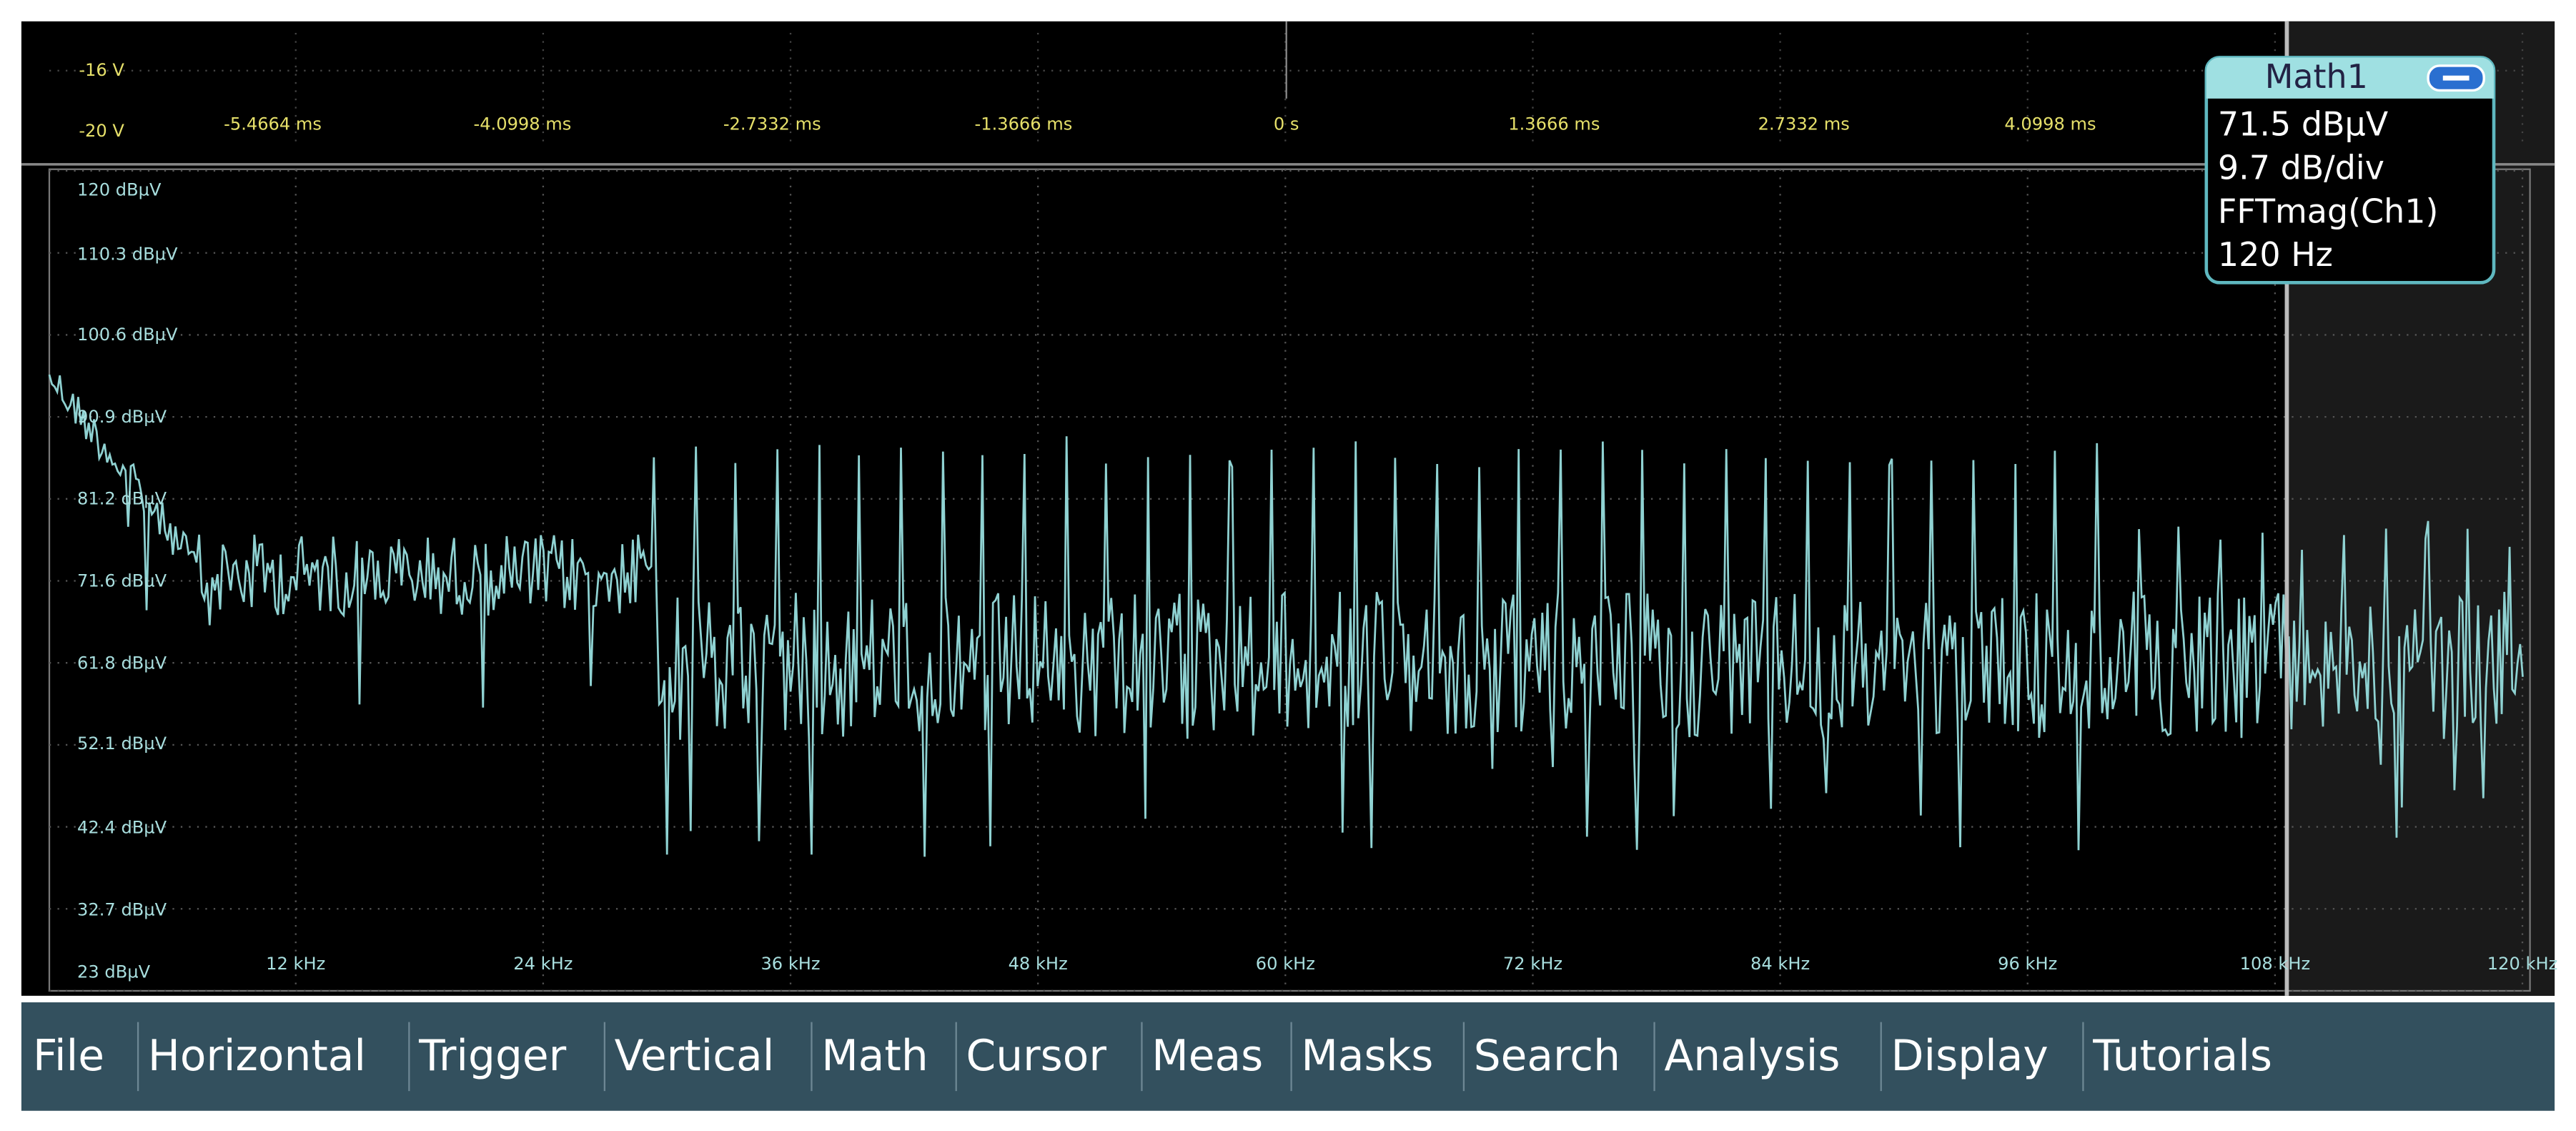 The height and width of the screenshot is (1131, 2576). What do you see at coordinates (2050, 124) in the screenshot?
I see `time-label: 4.0998 ms` at bounding box center [2050, 124].